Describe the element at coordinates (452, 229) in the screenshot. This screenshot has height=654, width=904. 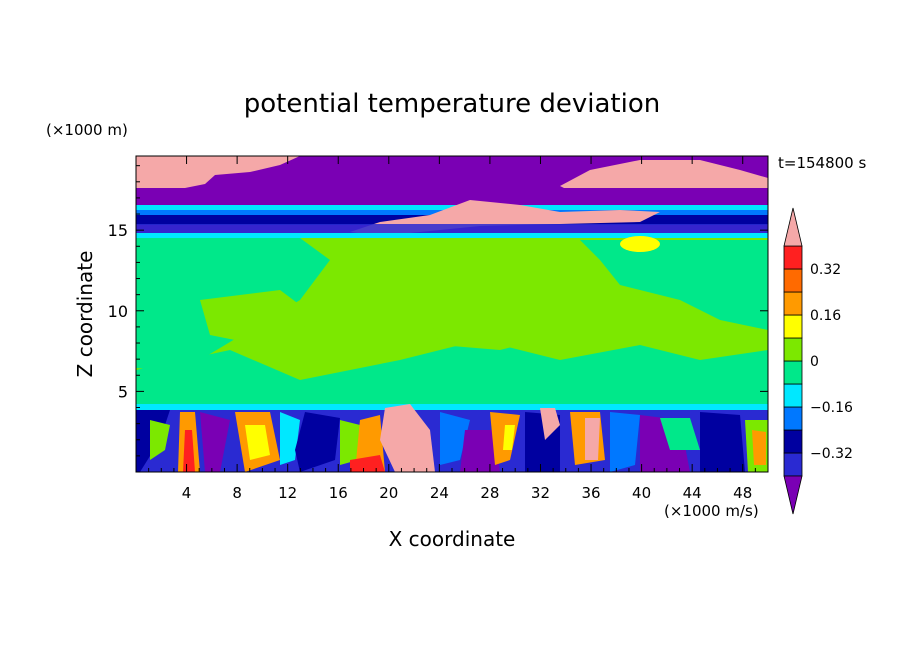
I see `upper-blue-bottom` at that location.